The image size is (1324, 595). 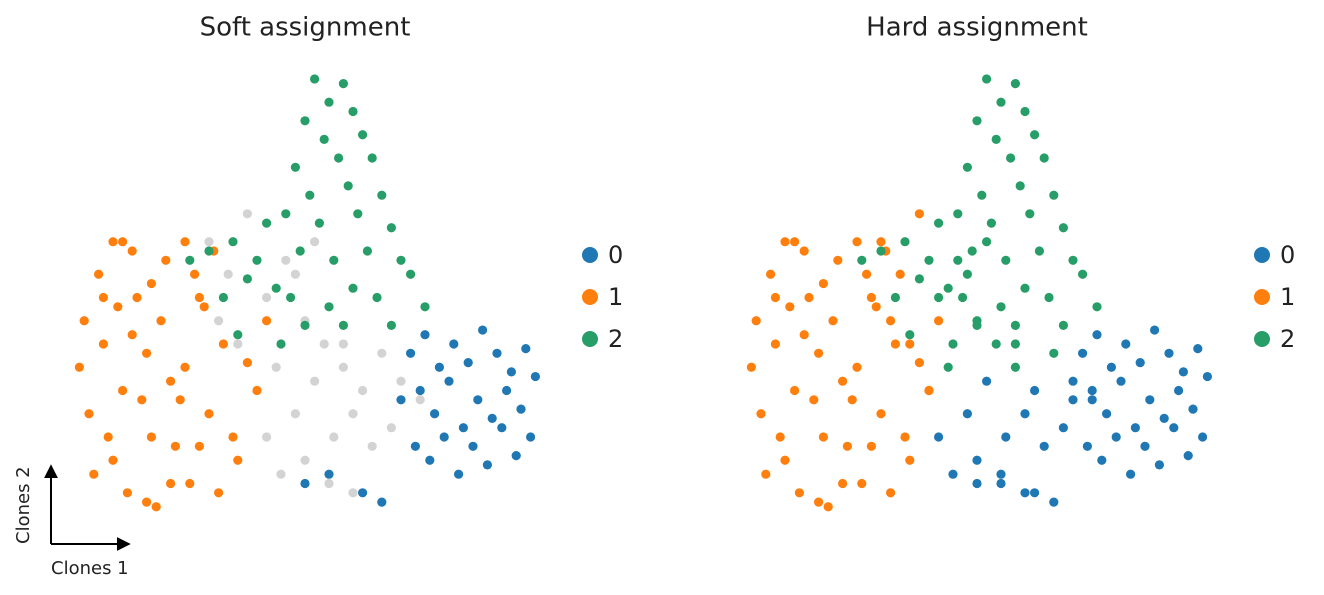 What do you see at coordinates (1287, 339) in the screenshot?
I see `legend-label: 2` at bounding box center [1287, 339].